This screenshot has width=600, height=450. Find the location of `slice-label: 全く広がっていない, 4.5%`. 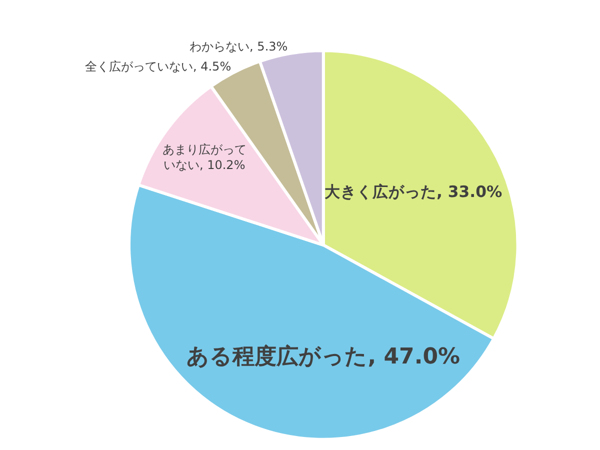

slice-label: 全く広がっていない, 4.5% is located at coordinates (158, 67).